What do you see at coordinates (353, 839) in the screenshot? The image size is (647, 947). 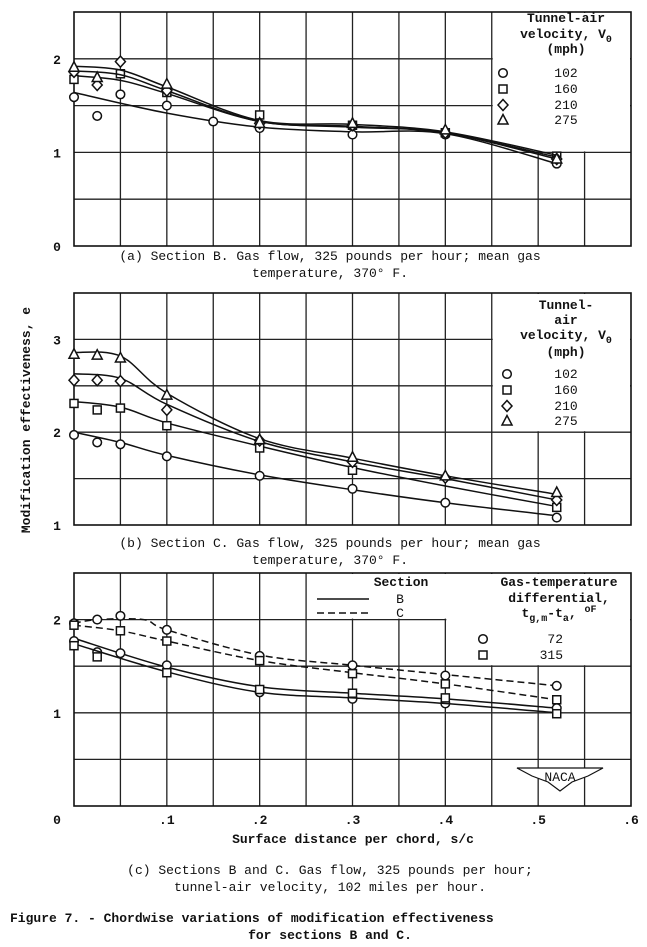 I see `x-axis-label: Surface distance per chord, s/c` at bounding box center [353, 839].